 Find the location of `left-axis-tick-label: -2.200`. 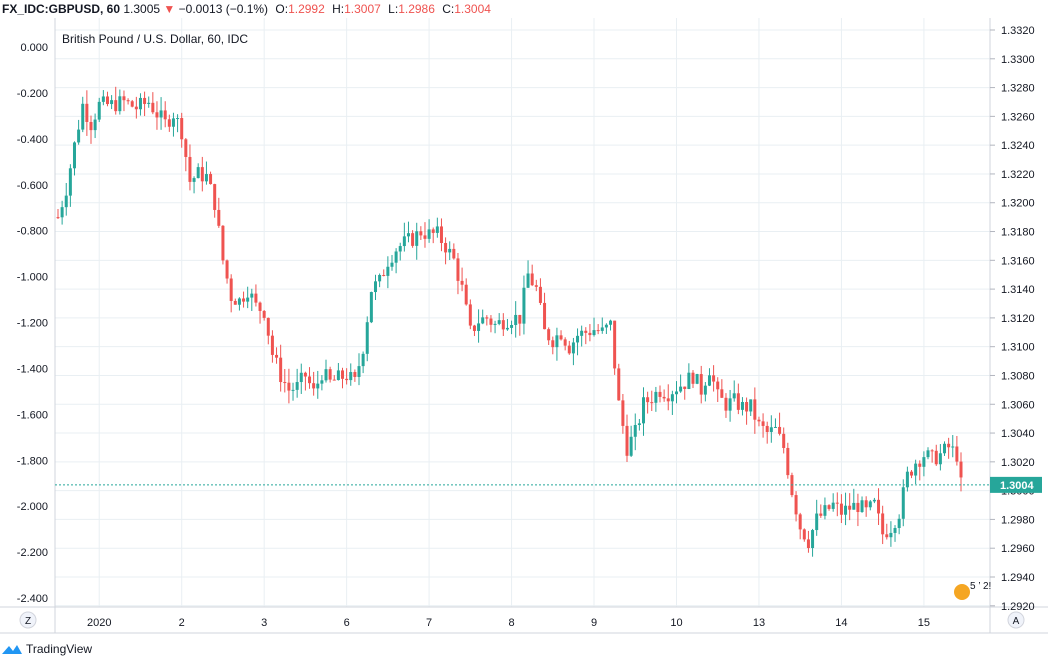

left-axis-tick-label: -2.200 is located at coordinates (32, 553).